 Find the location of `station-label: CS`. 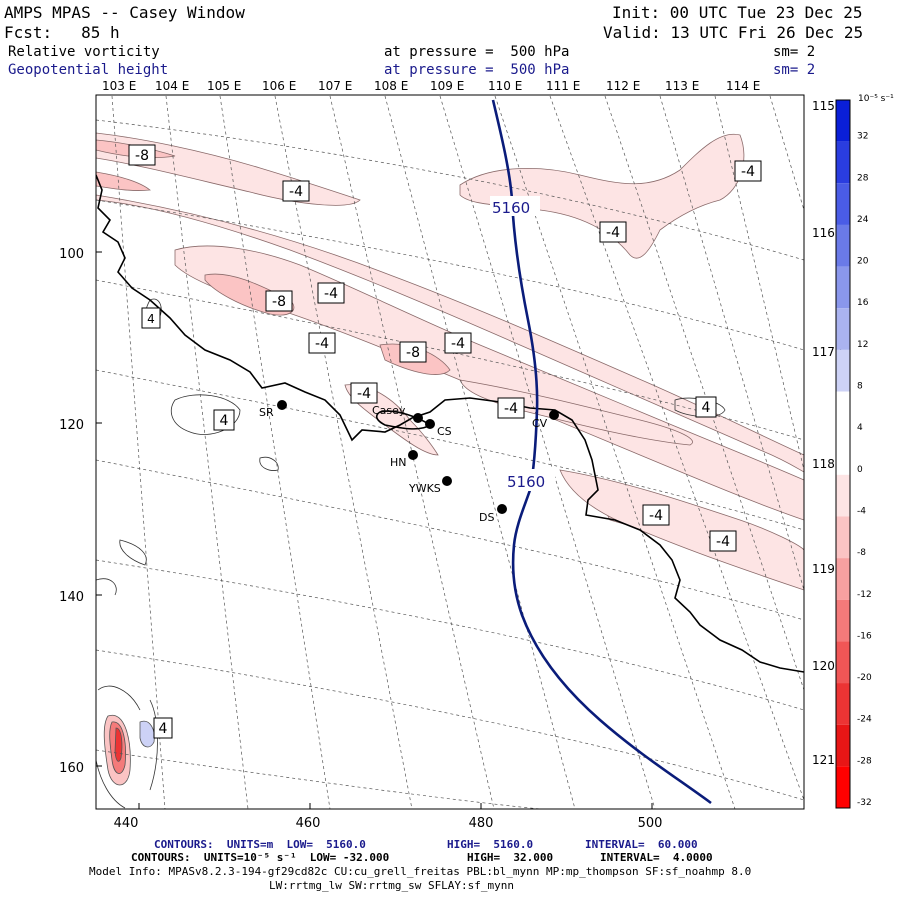

station-label: CS is located at coordinates (444, 431).